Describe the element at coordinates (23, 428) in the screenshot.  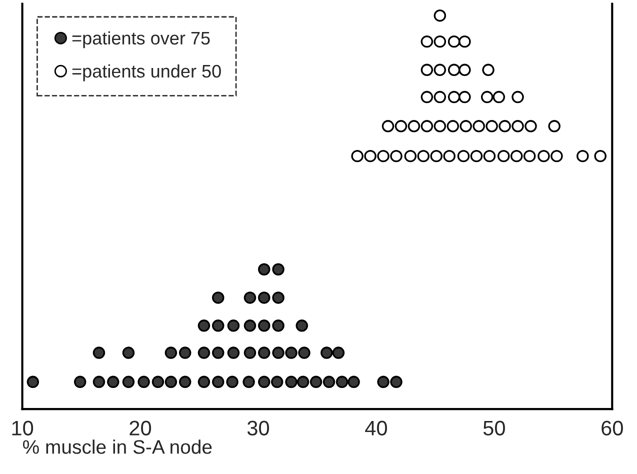
I see `x-tick-label: 10` at that location.